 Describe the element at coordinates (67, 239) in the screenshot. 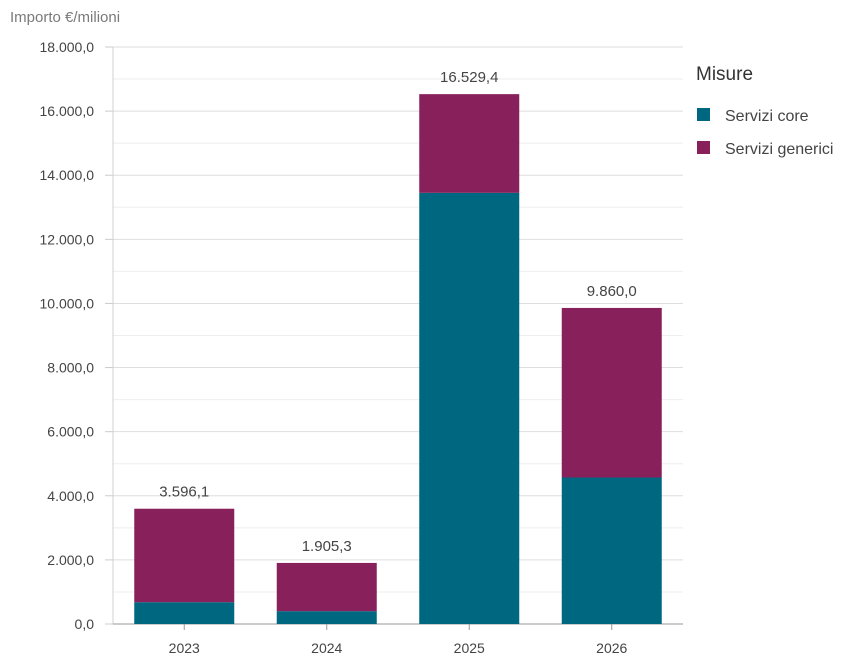

I see `y-tick-label: 12.000,0` at that location.